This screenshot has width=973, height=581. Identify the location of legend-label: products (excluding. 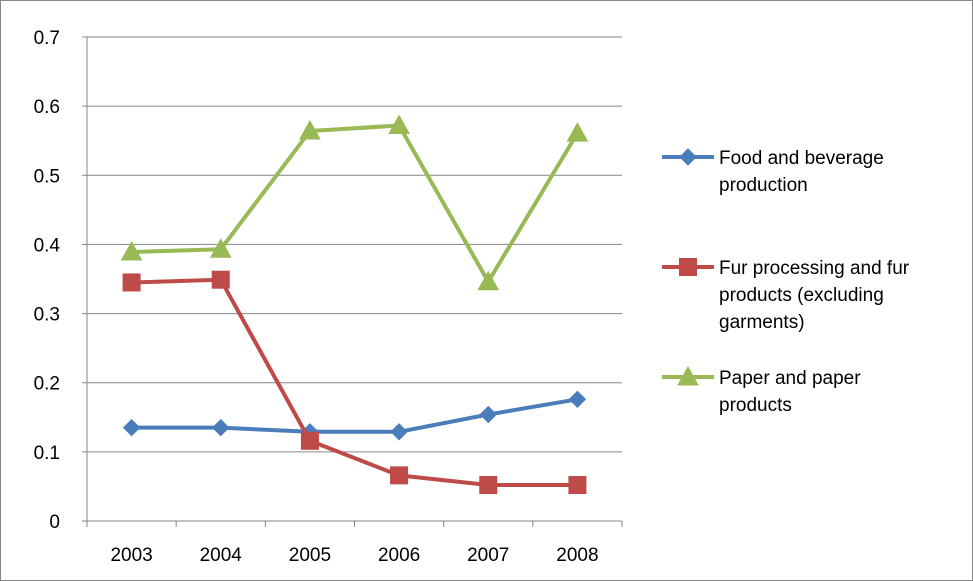
(801, 295).